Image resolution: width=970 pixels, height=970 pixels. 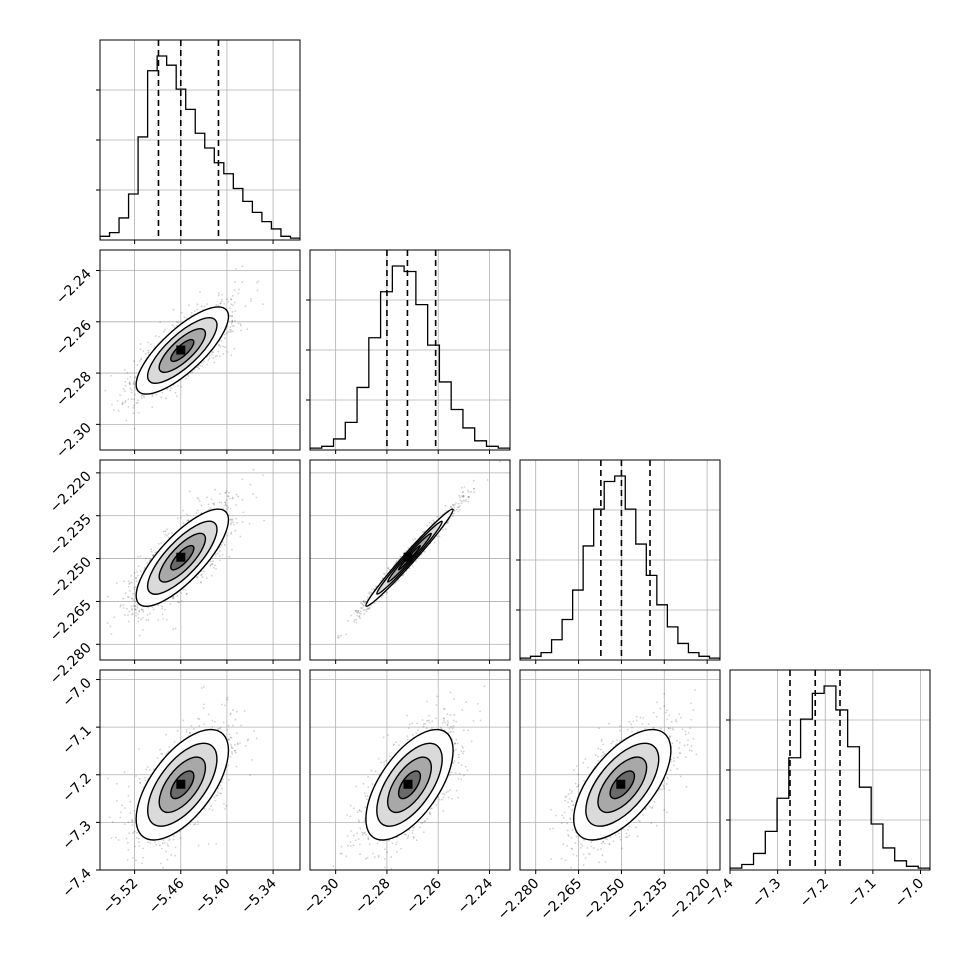 I want to click on density-peak, so click(x=181, y=350).